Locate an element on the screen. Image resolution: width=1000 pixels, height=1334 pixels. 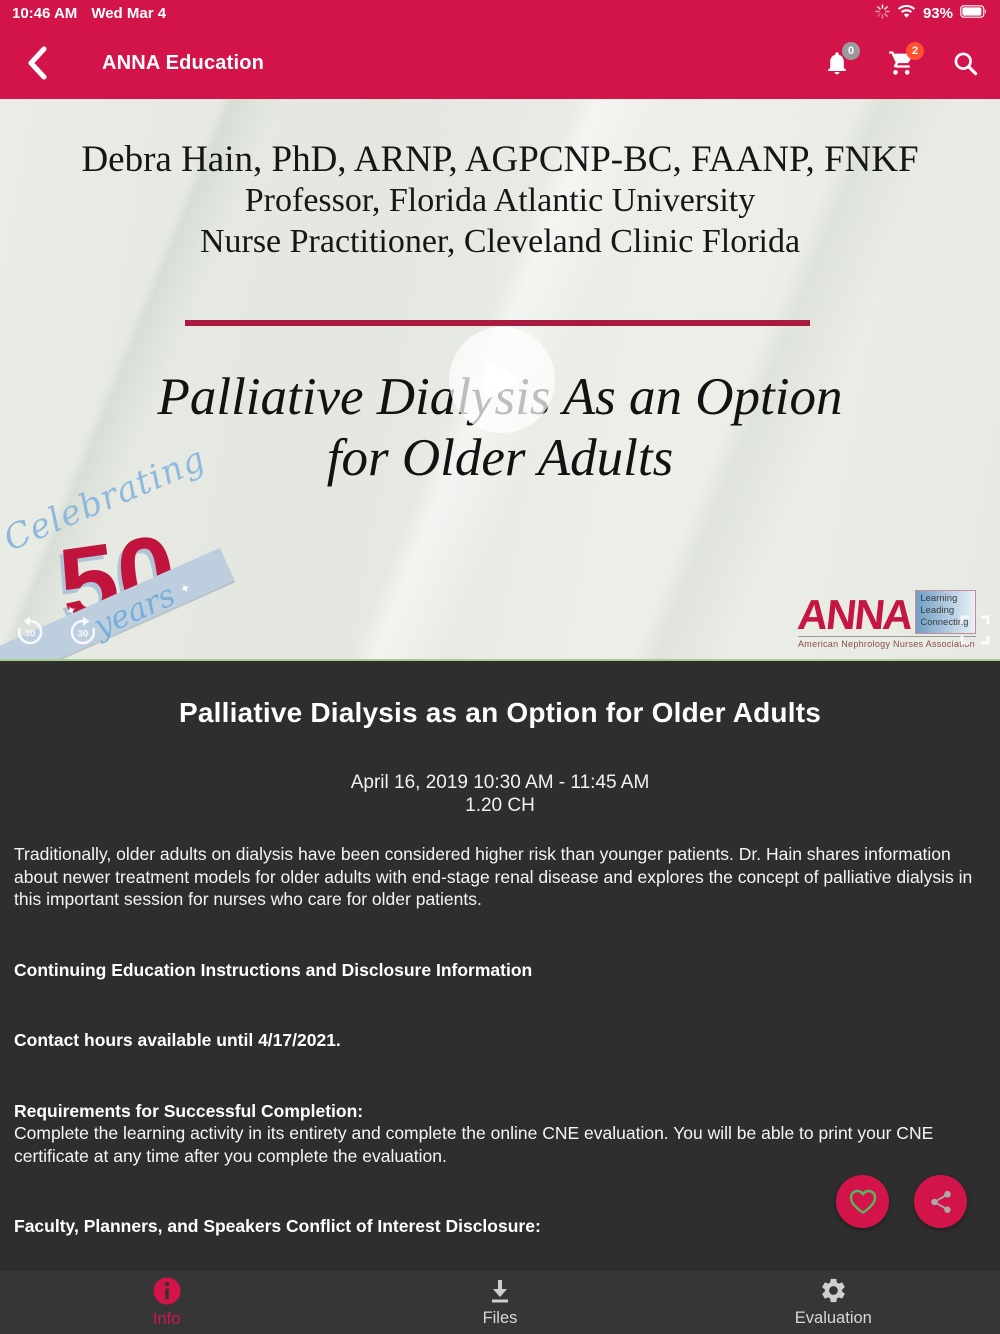
sync-spinner-icon is located at coordinates (882, 13).